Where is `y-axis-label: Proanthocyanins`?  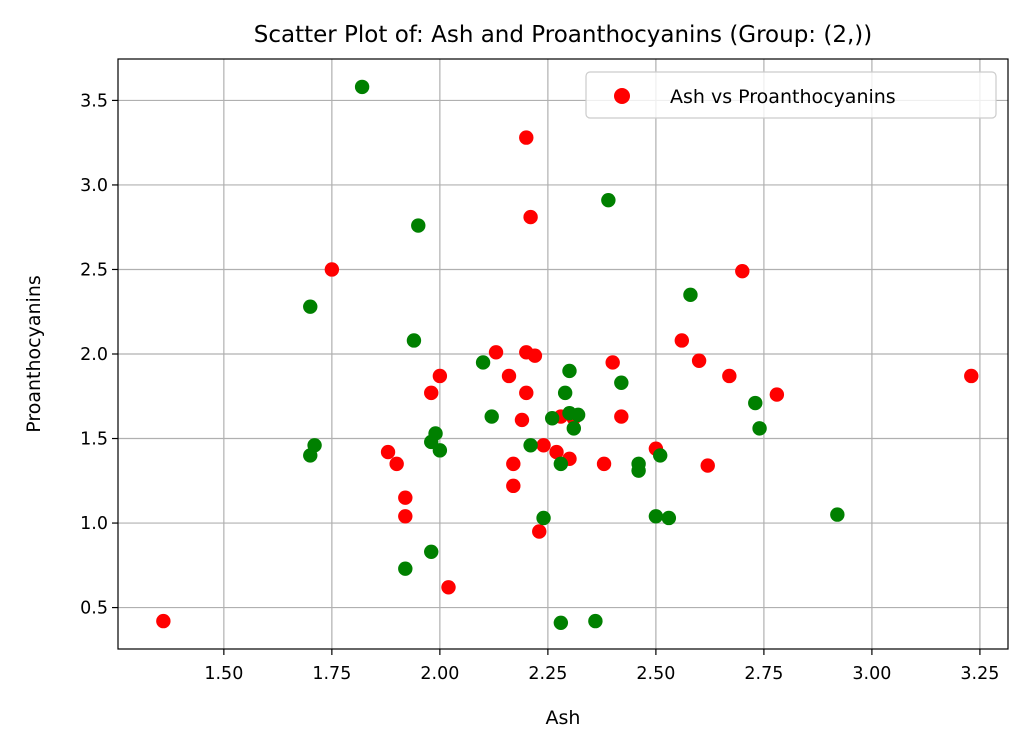 y-axis-label: Proanthocyanins is located at coordinates (34, 354).